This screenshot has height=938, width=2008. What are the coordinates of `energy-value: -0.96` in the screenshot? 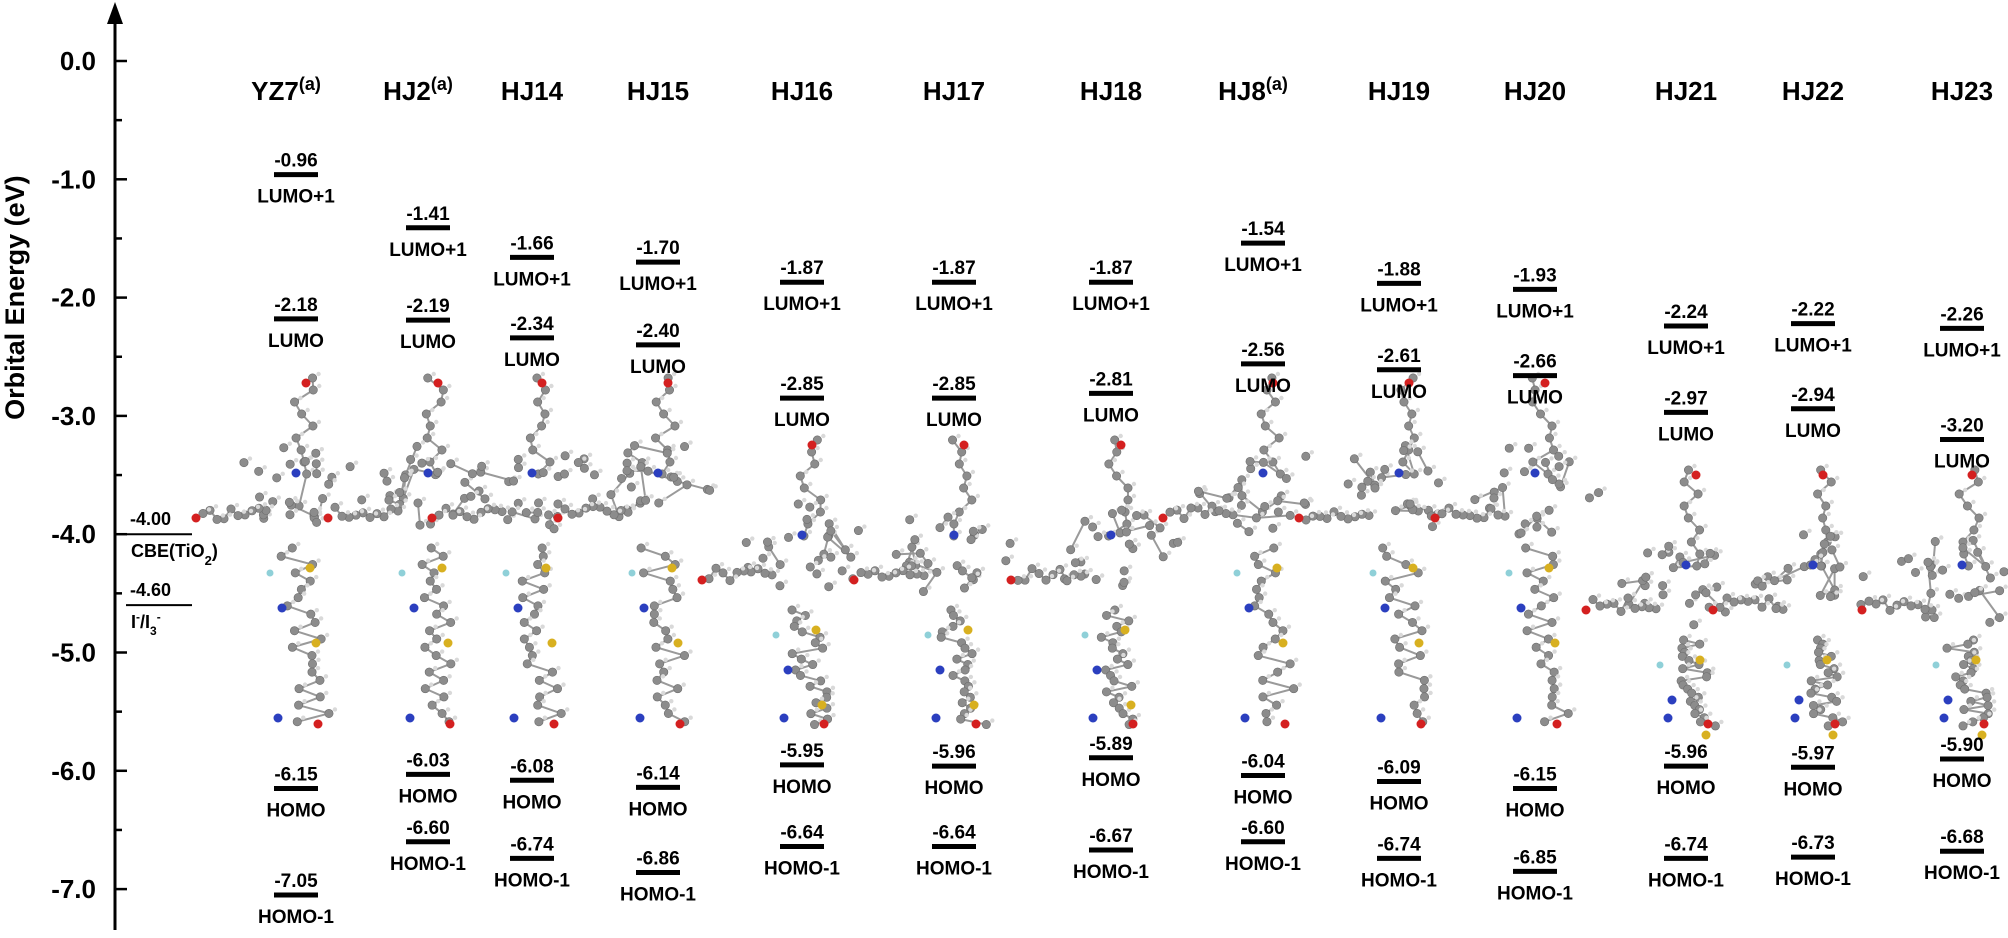 It's located at (295, 161).